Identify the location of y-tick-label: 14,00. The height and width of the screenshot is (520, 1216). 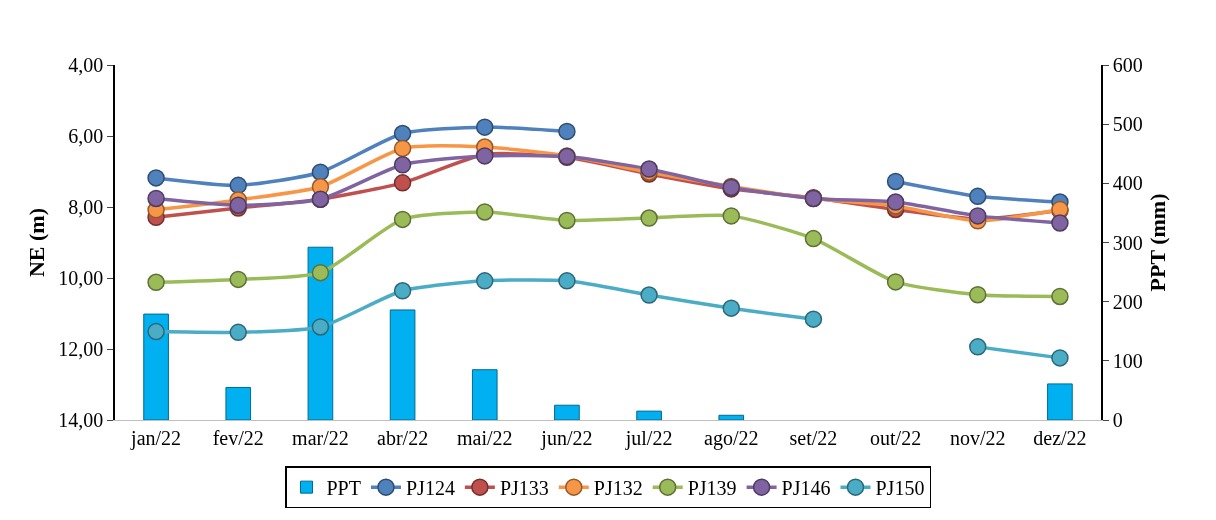
(81, 420).